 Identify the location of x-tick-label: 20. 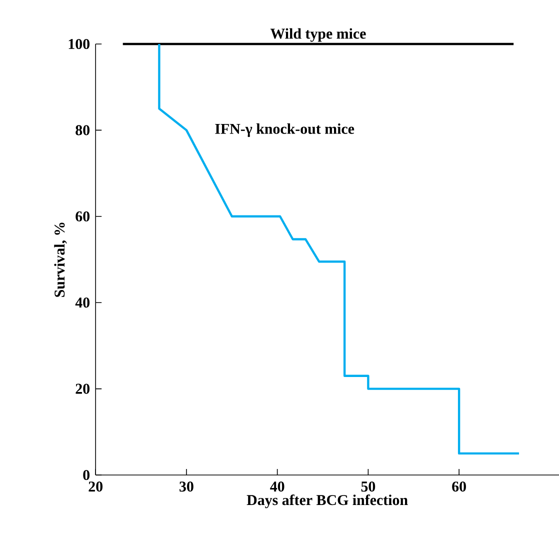
(95, 487).